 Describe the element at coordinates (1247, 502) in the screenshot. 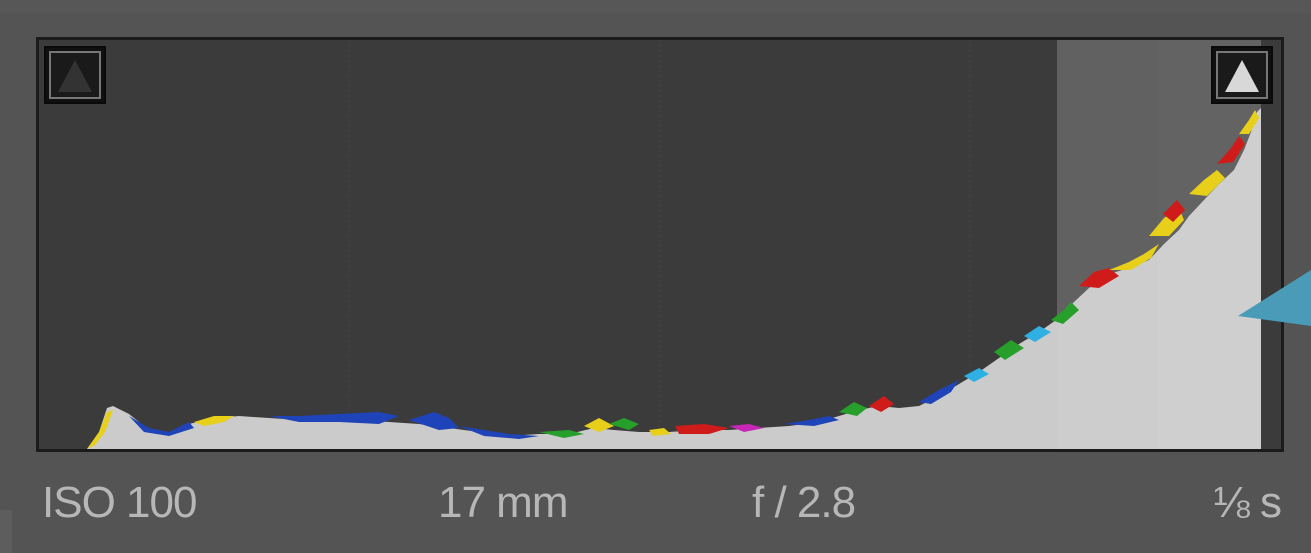

I see `shutter-speed-value: ⅛ s` at that location.